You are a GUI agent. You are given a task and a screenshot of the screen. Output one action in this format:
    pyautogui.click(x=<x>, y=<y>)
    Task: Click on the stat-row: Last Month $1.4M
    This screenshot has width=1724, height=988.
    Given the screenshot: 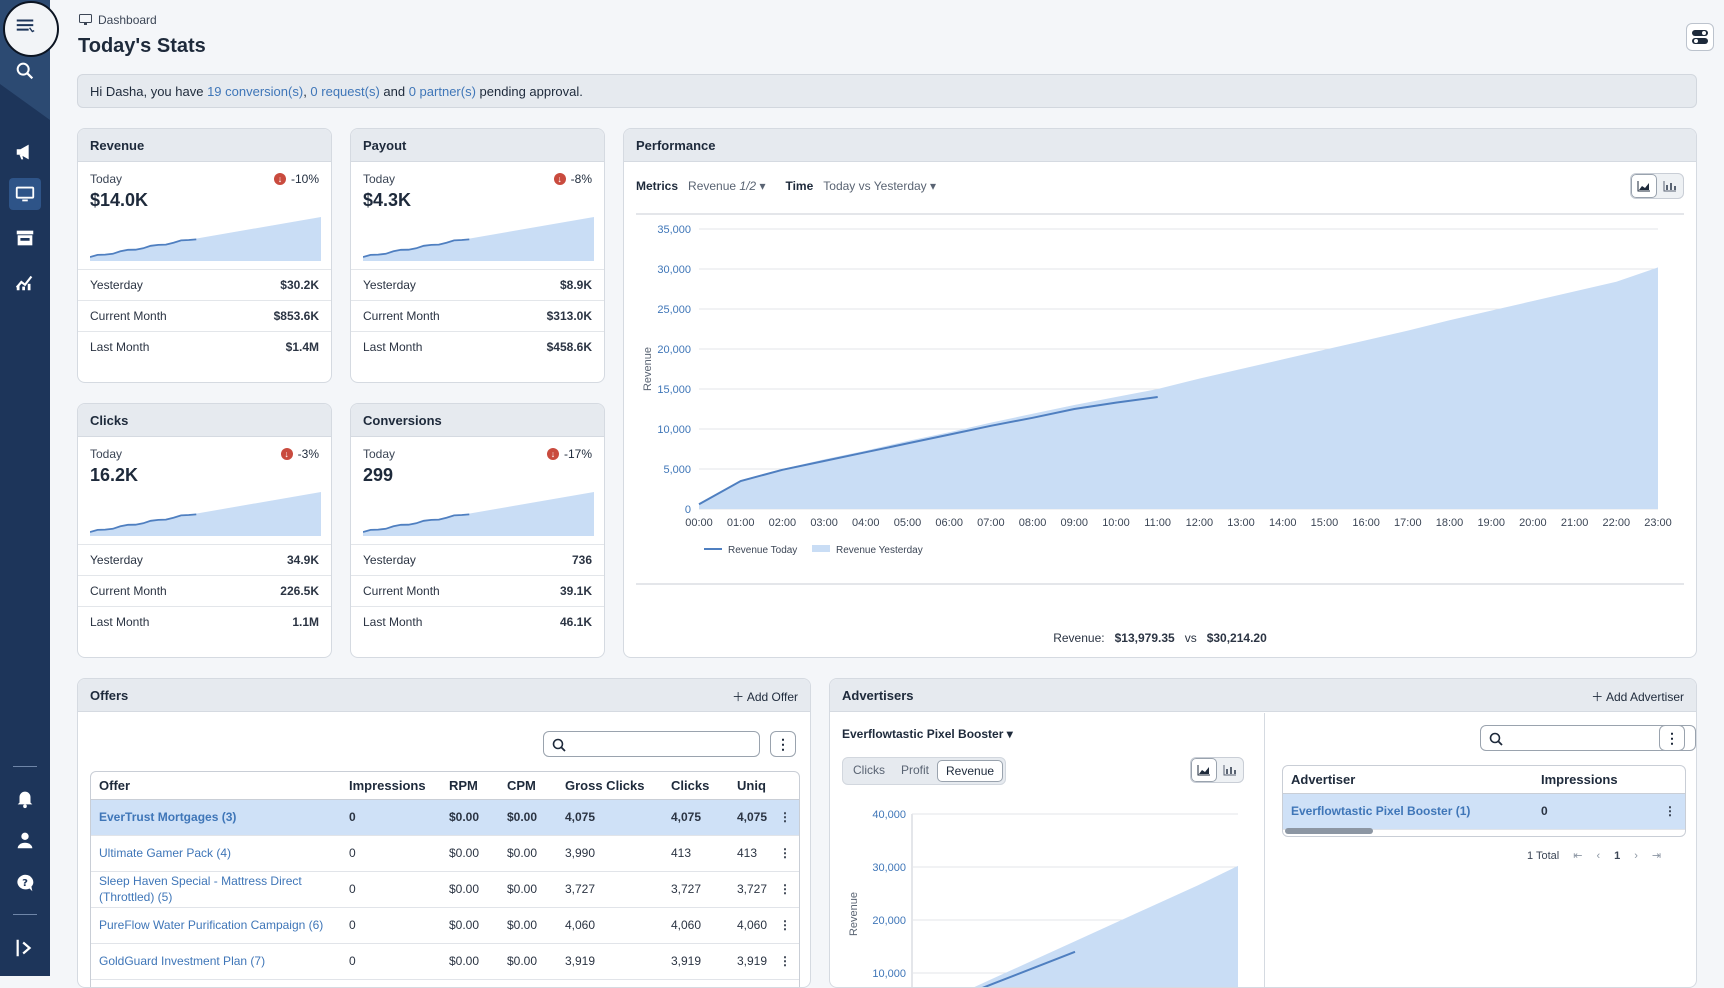 What is the action you would take?
    pyautogui.click(x=204, y=346)
    